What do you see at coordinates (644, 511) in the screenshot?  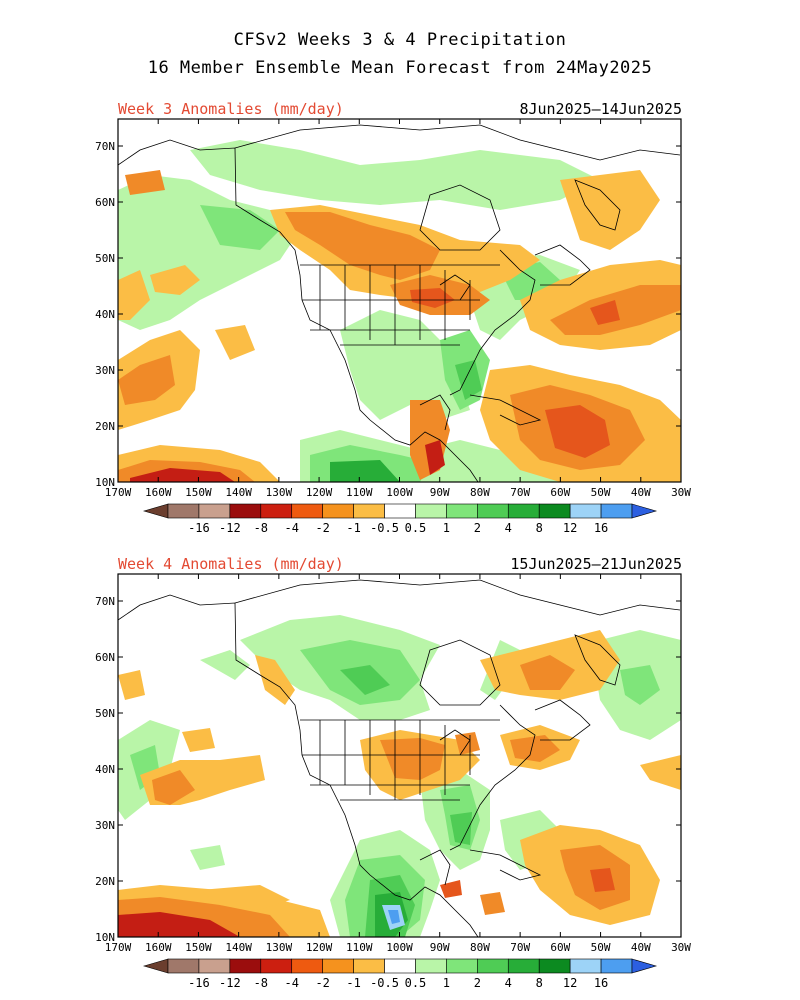 I see `colorbar-arrow-right` at bounding box center [644, 511].